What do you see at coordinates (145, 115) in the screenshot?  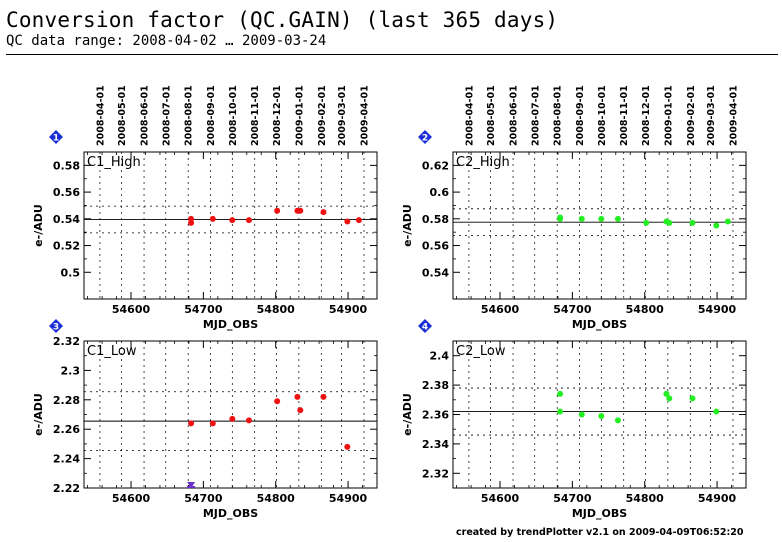 I see `date-tick-label: 2008-06-01` at bounding box center [145, 115].